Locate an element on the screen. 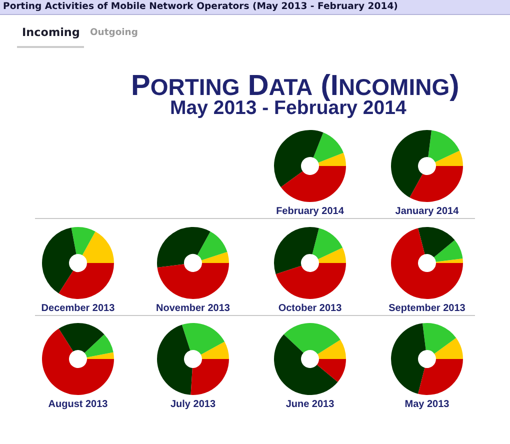 The height and width of the screenshot is (444, 510). text: January 2014 is located at coordinates (427, 212).